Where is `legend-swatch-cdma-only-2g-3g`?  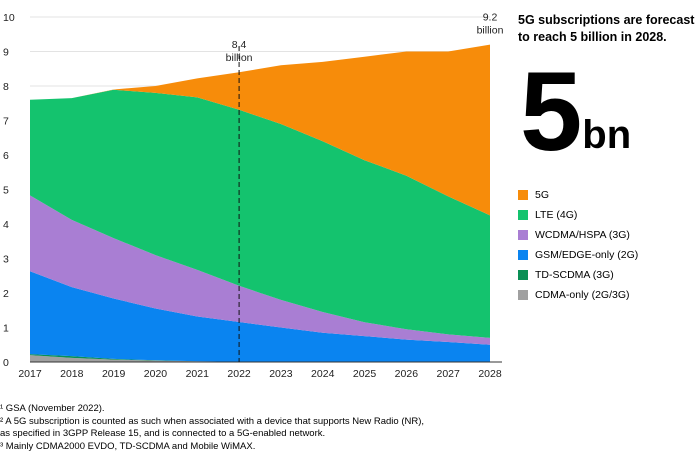 legend-swatch-cdma-only-2g-3g is located at coordinates (523, 295).